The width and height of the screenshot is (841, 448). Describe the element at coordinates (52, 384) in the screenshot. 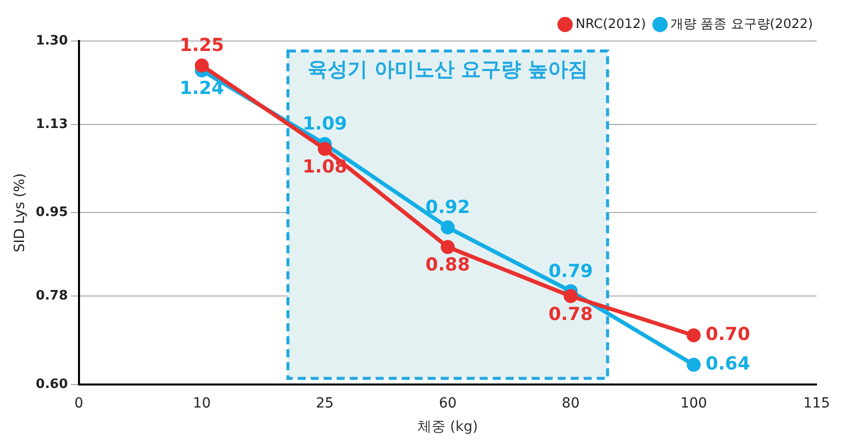

I see `y-tick-label: 0.60` at that location.